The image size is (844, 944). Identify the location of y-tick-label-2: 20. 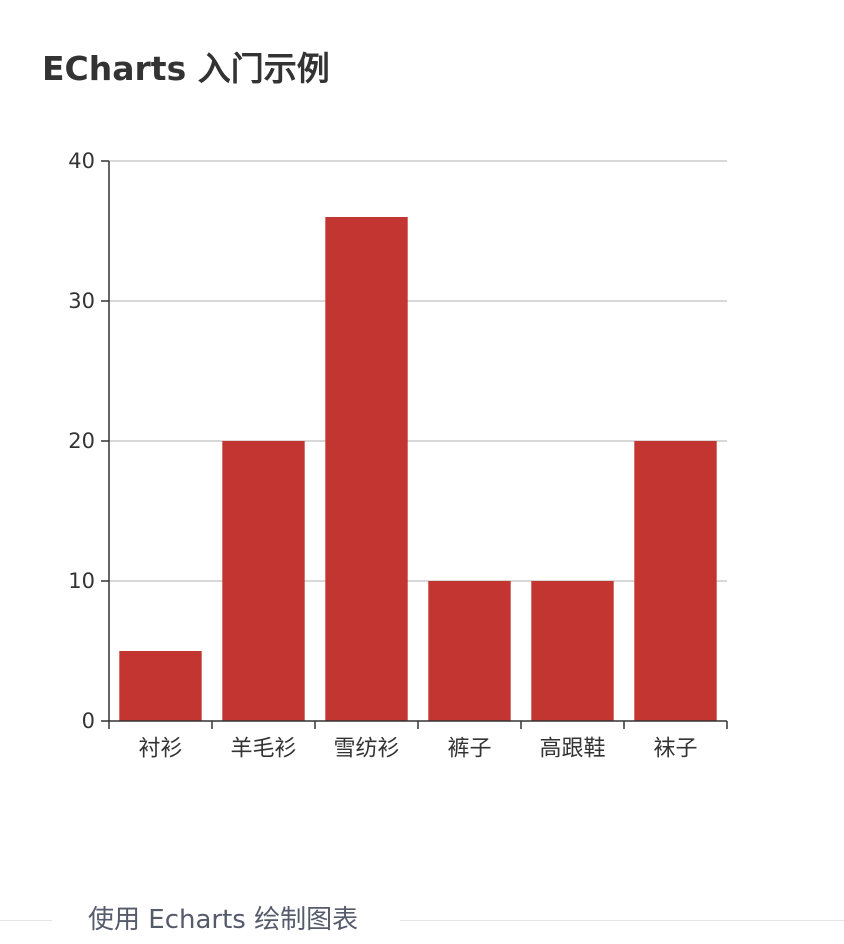
(81, 441).